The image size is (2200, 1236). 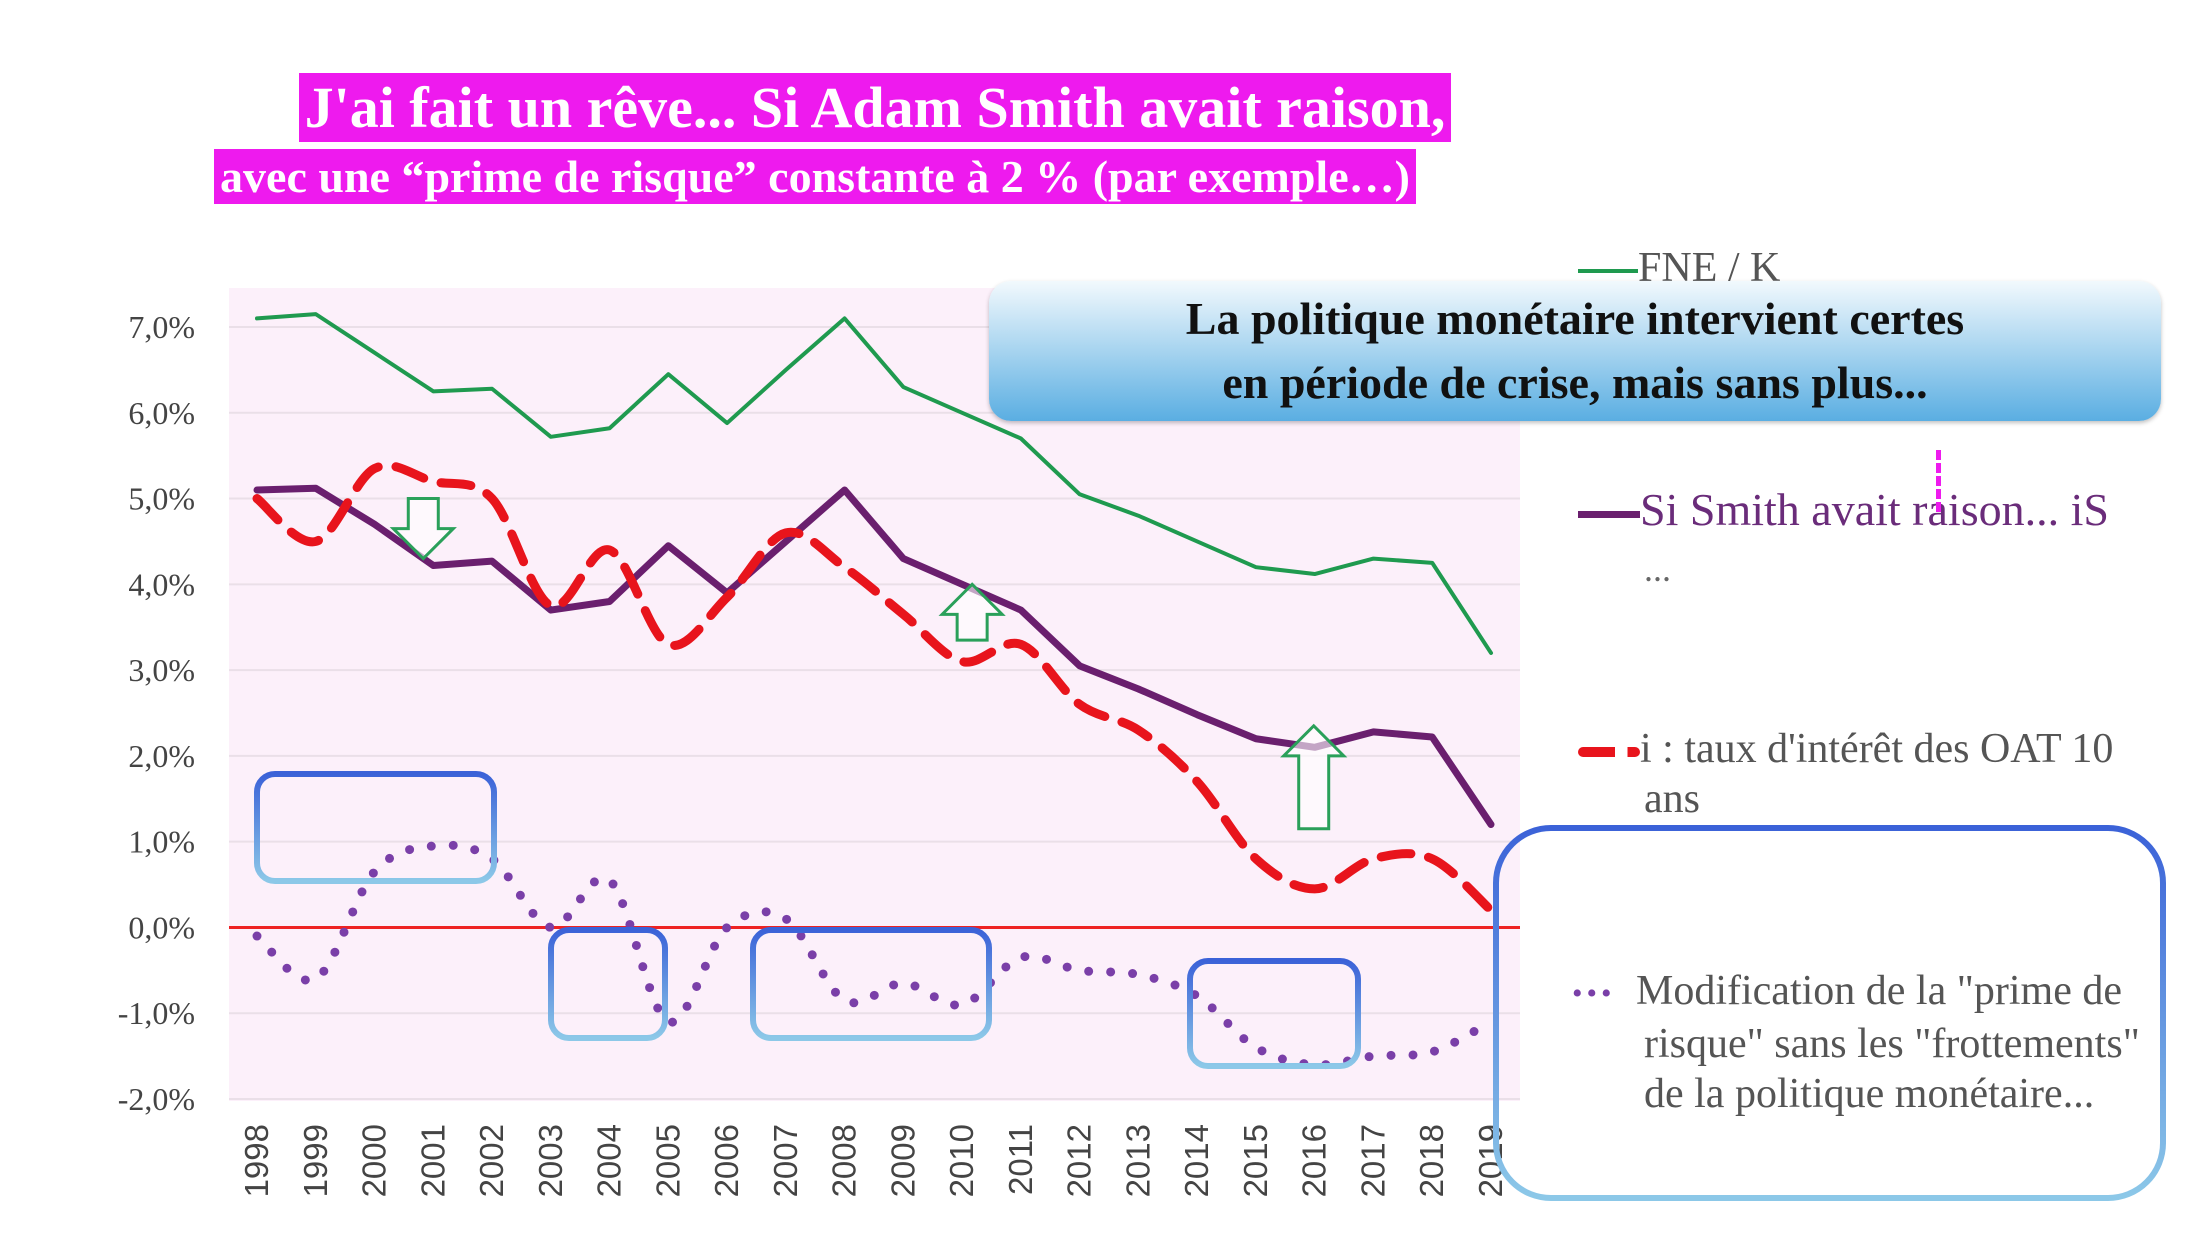 I want to click on x-tick-label: 2005, so click(x=667, y=1160).